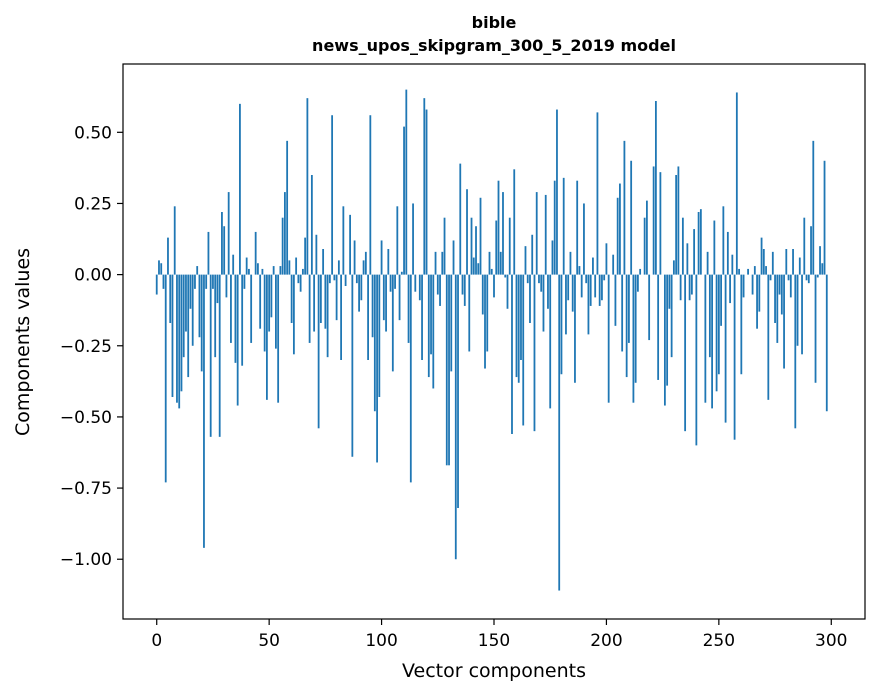 This screenshot has width=880, height=696. Describe the element at coordinates (719, 641) in the screenshot. I see `x-tick-label: 250` at that location.